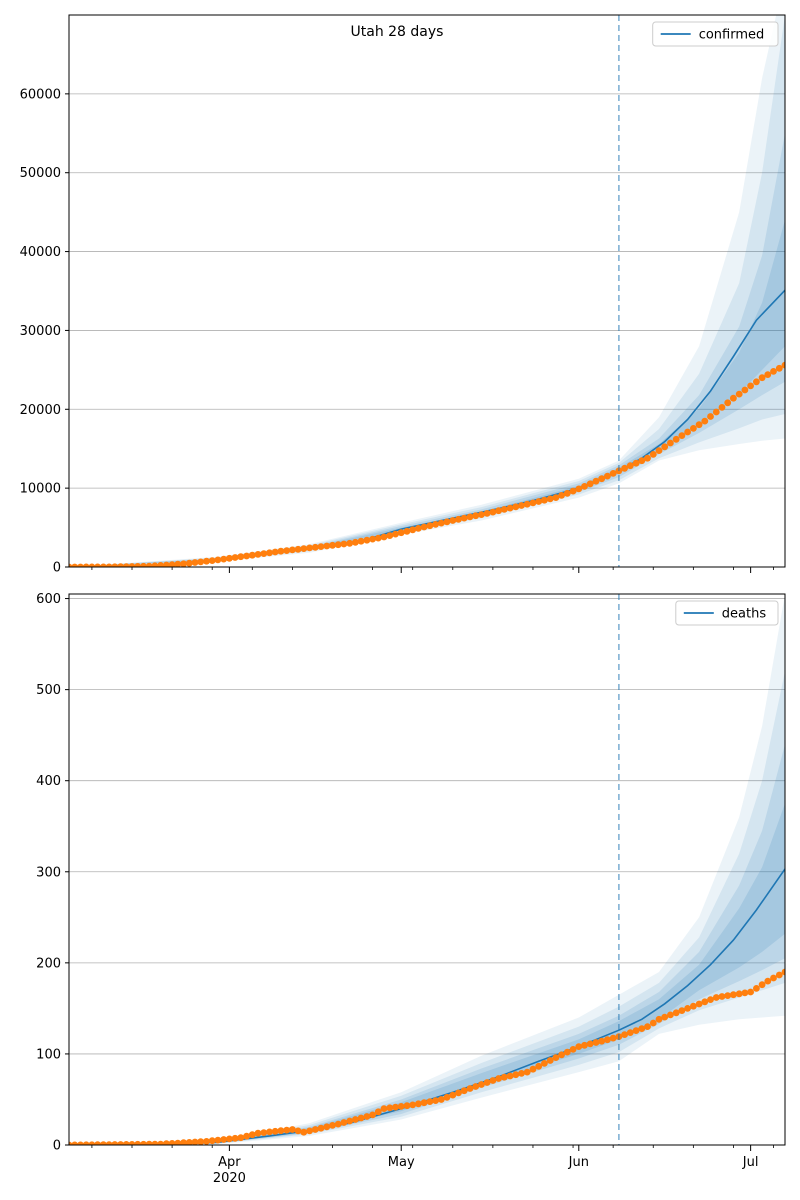  What do you see at coordinates (427, 1056) in the screenshot?
I see `observed-series` at bounding box center [427, 1056].